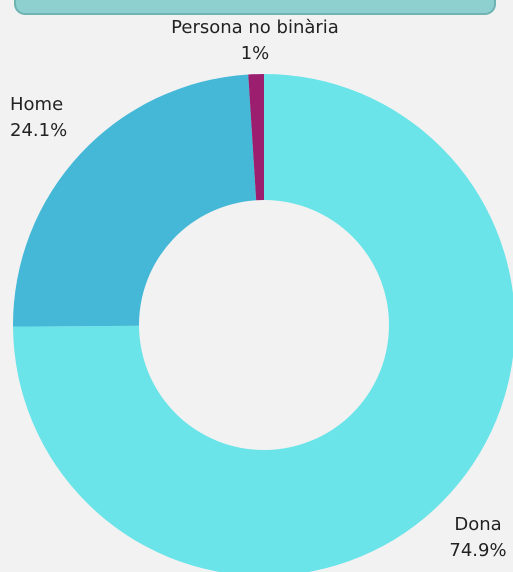  What do you see at coordinates (38, 130) in the screenshot?
I see `slice-value: 24.1%` at bounding box center [38, 130].